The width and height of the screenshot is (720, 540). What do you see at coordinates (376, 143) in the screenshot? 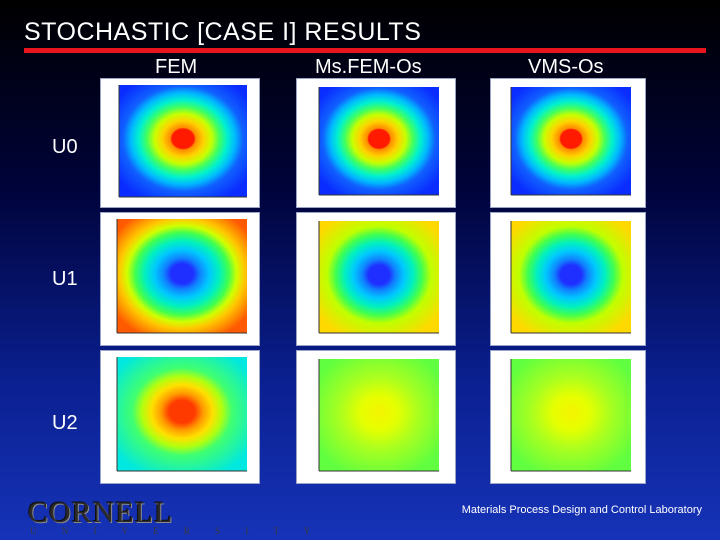
I see `plot-u0-msfem` at bounding box center [376, 143].